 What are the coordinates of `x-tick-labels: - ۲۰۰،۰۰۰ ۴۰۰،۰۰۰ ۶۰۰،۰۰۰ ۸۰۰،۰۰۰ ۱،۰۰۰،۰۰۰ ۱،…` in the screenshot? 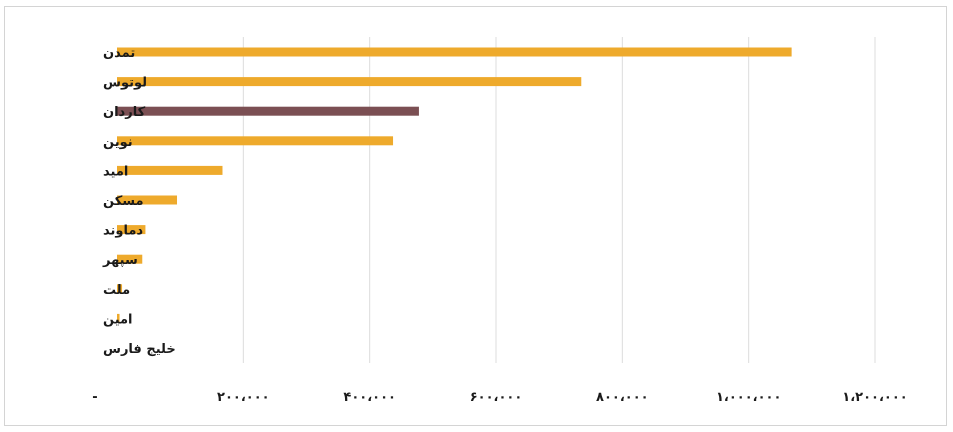 It's located at (499, 397).